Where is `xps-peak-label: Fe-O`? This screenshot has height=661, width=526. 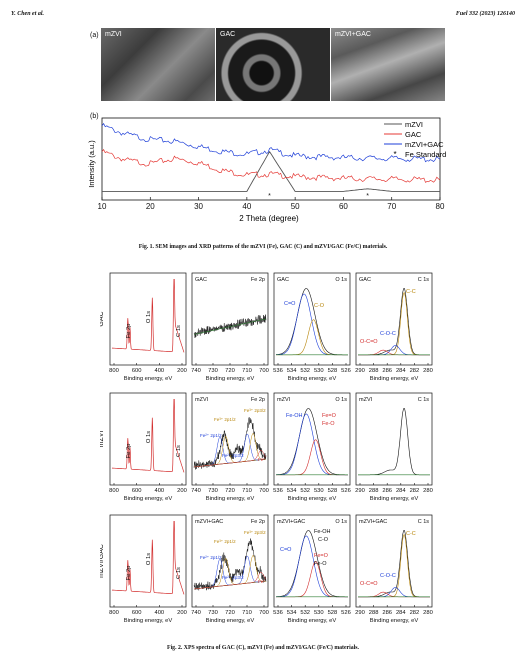 xps-peak-label: Fe-O is located at coordinates (328, 424).